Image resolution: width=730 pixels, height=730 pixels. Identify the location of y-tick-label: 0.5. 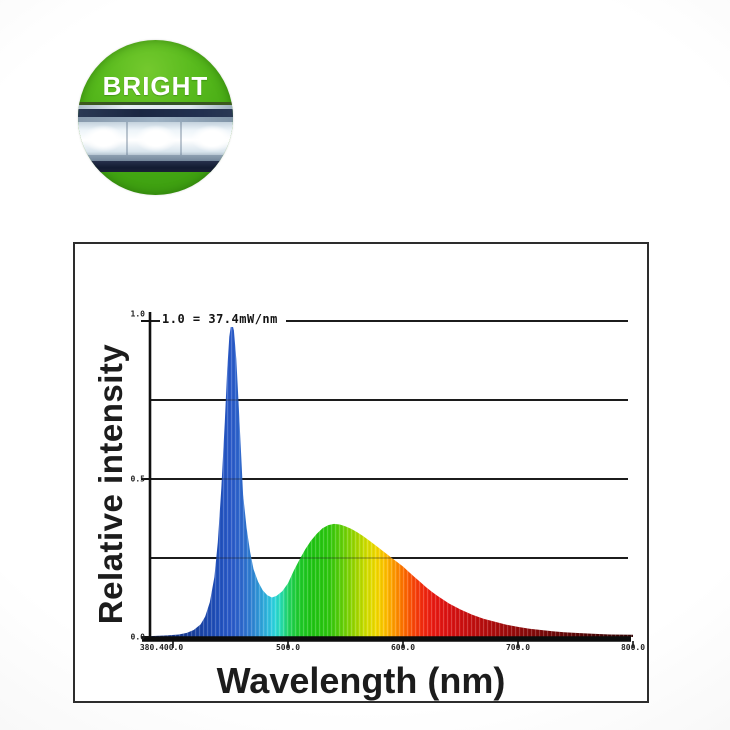
(137, 479).